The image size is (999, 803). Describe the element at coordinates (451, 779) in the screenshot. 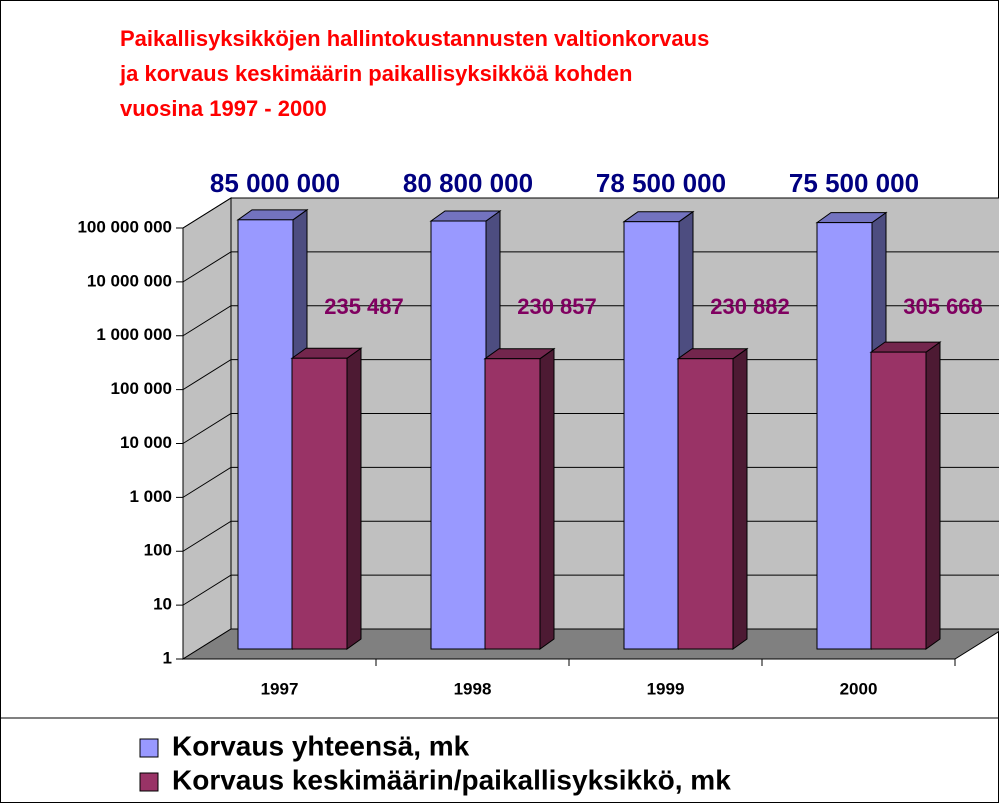

I see `legend-label: Korvaus keskimäärin/paikallisyksikkö, mk` at that location.